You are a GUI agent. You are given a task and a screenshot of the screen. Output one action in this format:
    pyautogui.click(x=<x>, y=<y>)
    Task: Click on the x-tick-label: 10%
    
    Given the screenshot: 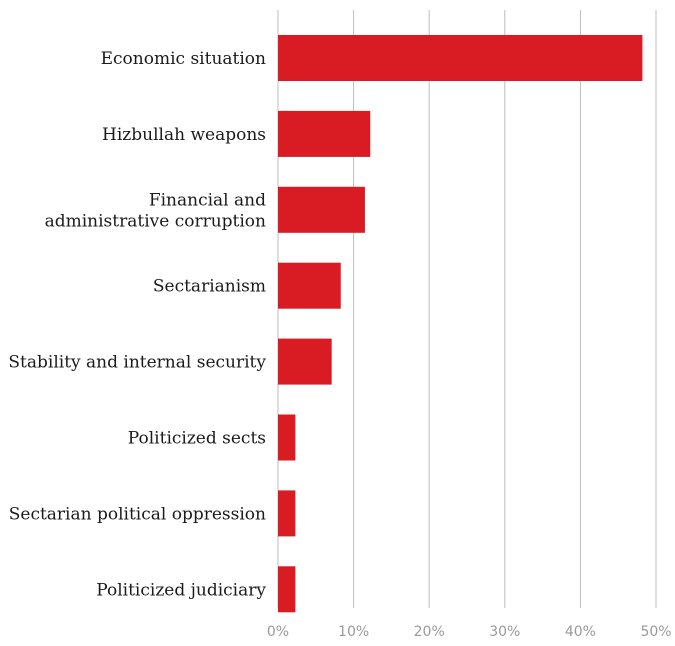 What is the action you would take?
    pyautogui.click(x=353, y=632)
    